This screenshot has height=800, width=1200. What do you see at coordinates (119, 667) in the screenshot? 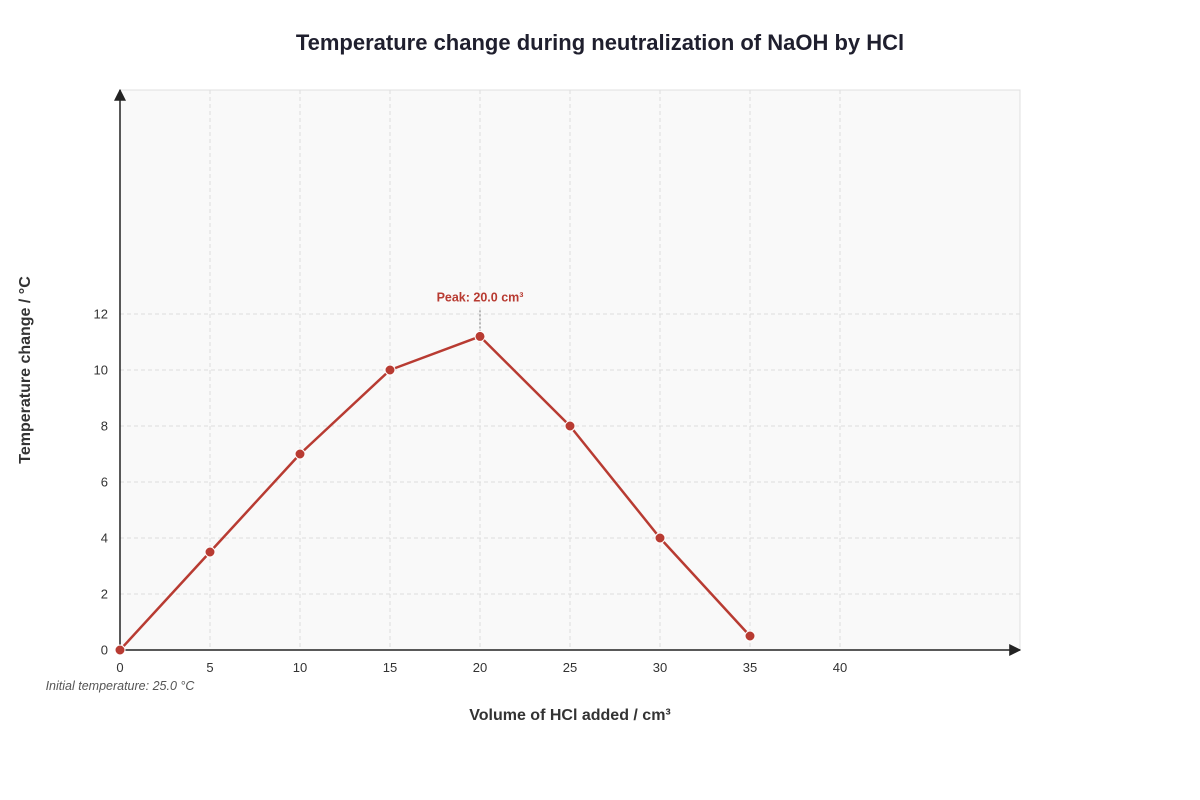
I see `x-tick-label: 0` at bounding box center [119, 667].